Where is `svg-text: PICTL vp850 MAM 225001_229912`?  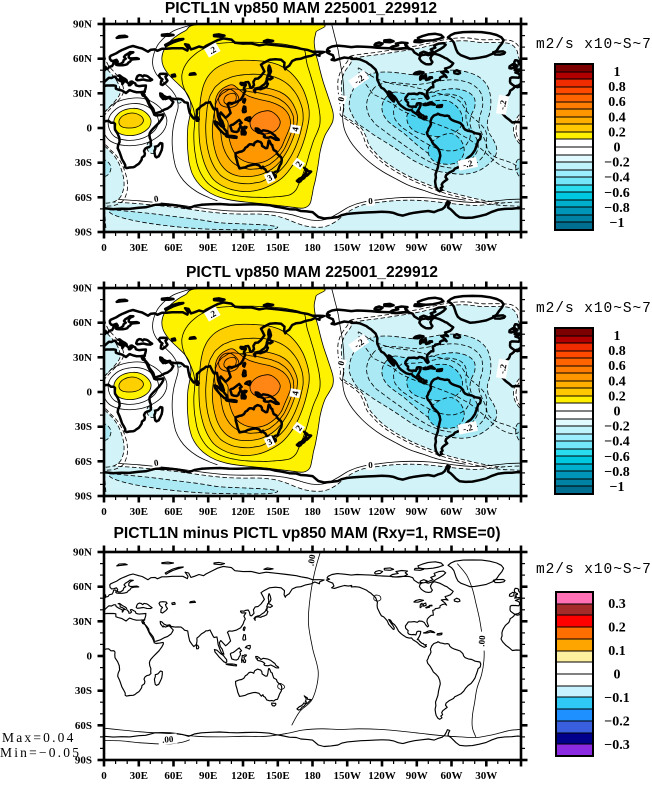 svg-text: PICTL vp850 MAM 225001_229912 is located at coordinates (312, 272).